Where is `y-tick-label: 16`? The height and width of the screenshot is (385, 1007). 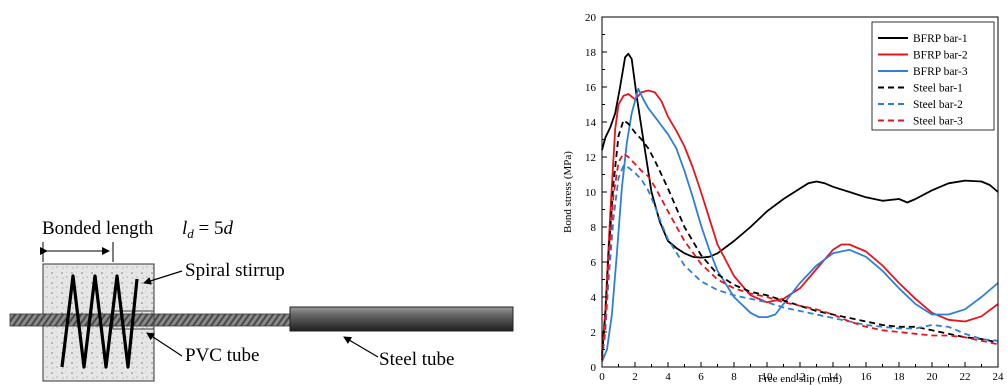 y-tick-label: 16 is located at coordinates (591, 88).